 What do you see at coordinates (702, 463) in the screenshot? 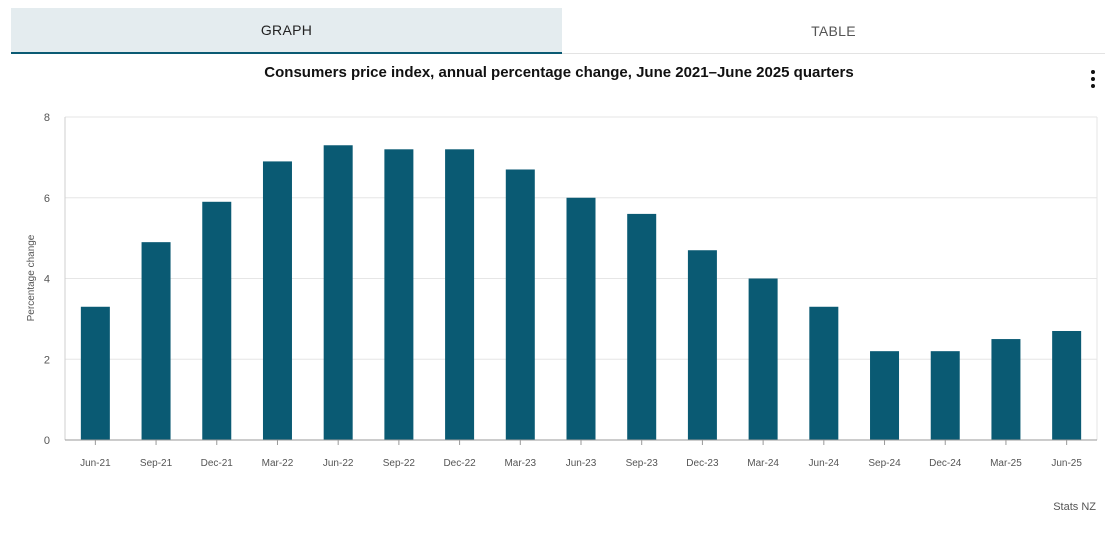
I see `x-tick-label: Dec-23` at bounding box center [702, 463].